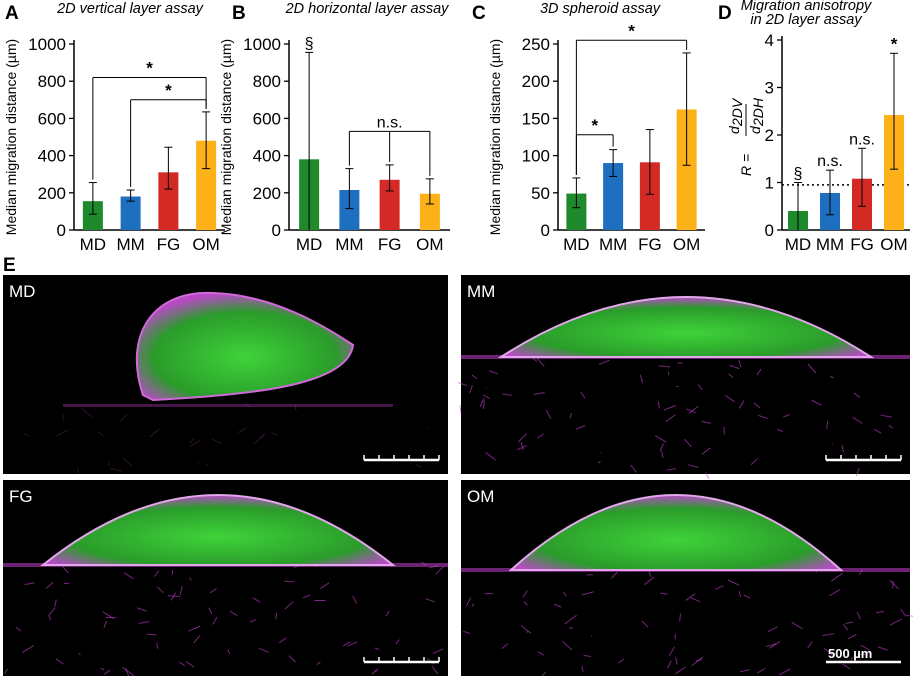  I want to click on x-tick-label: FG, so click(862, 244).